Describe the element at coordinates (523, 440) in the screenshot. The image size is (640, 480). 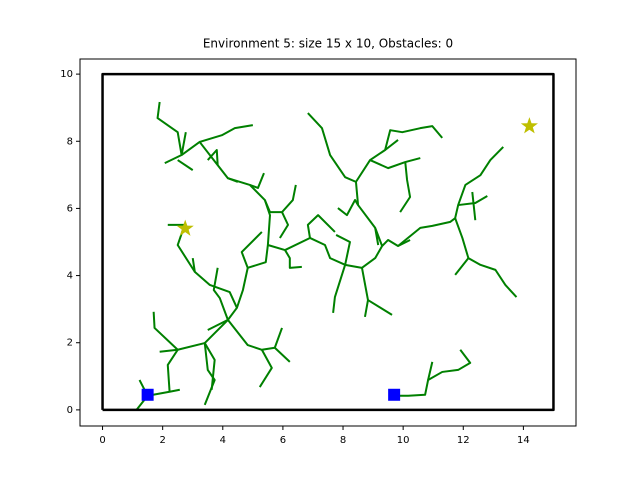
I see `x-tick-label: 14` at that location.